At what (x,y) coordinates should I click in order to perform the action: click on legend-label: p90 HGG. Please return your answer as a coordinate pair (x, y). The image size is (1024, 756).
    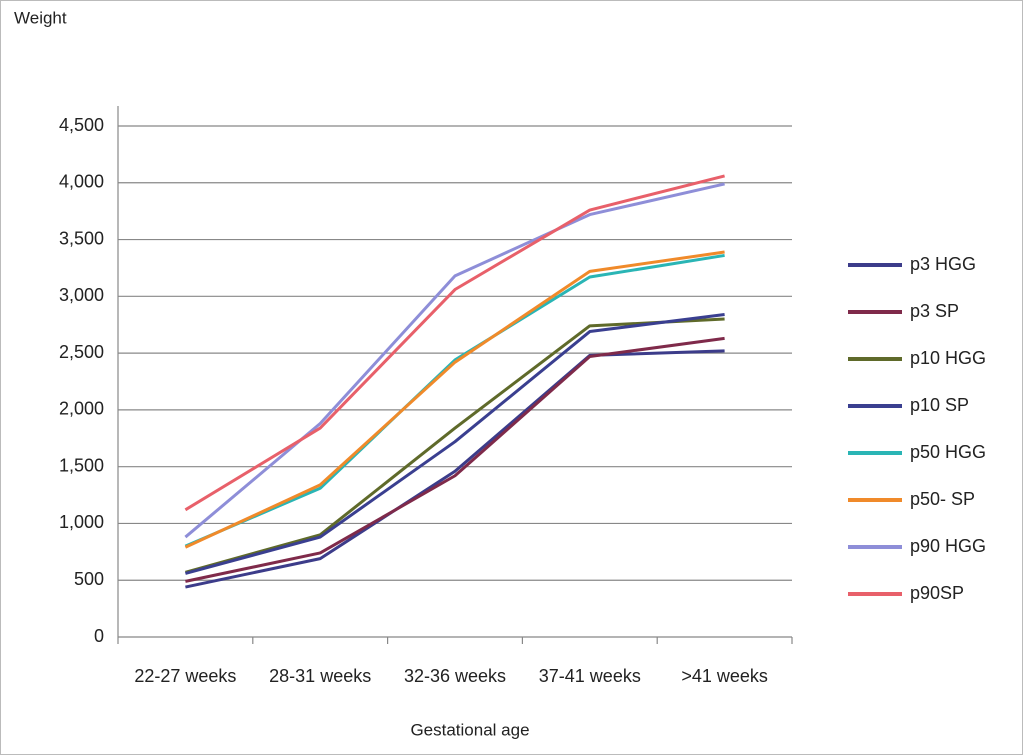
    Looking at the image, I should click on (948, 546).